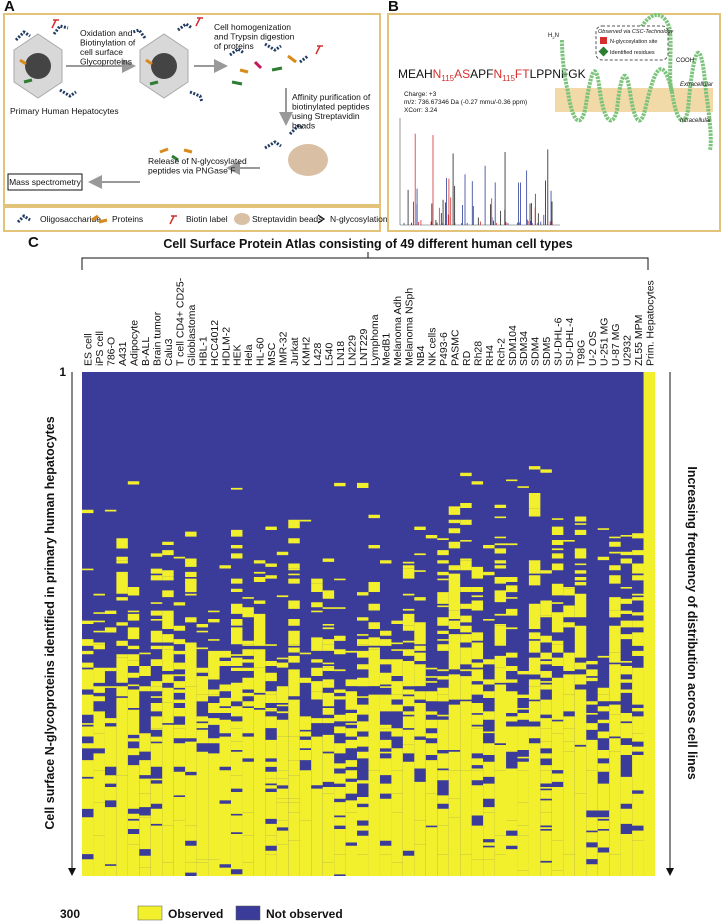 Image resolution: width=724 pixels, height=924 pixels. I want to click on column-label: HDLM-2, so click(226, 346).